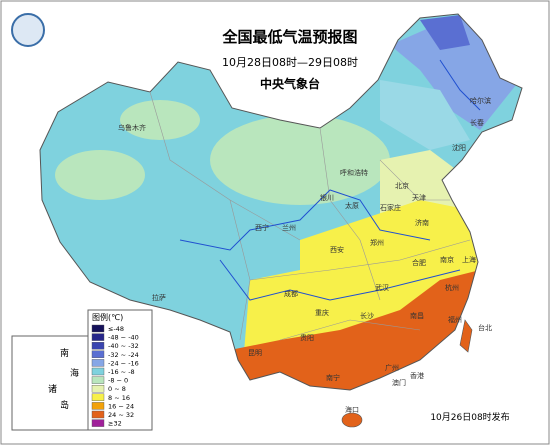 The width and height of the screenshot is (550, 445). What do you see at coordinates (422, 222) in the screenshot?
I see `city-label: 济南` at bounding box center [422, 222].